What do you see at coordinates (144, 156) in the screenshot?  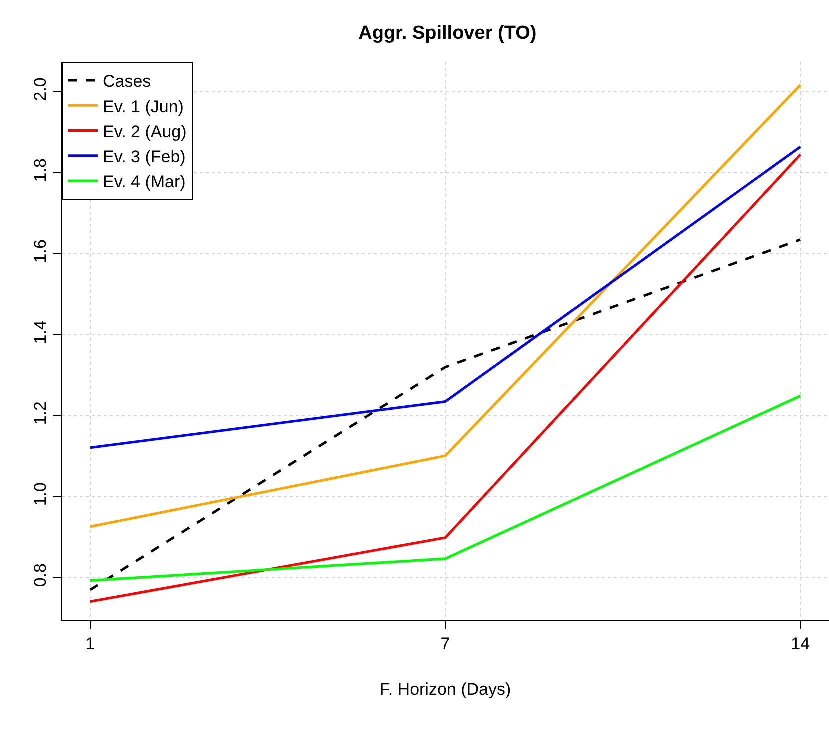 I see `legend-label: Ev. 3 (Feb)` at bounding box center [144, 156].